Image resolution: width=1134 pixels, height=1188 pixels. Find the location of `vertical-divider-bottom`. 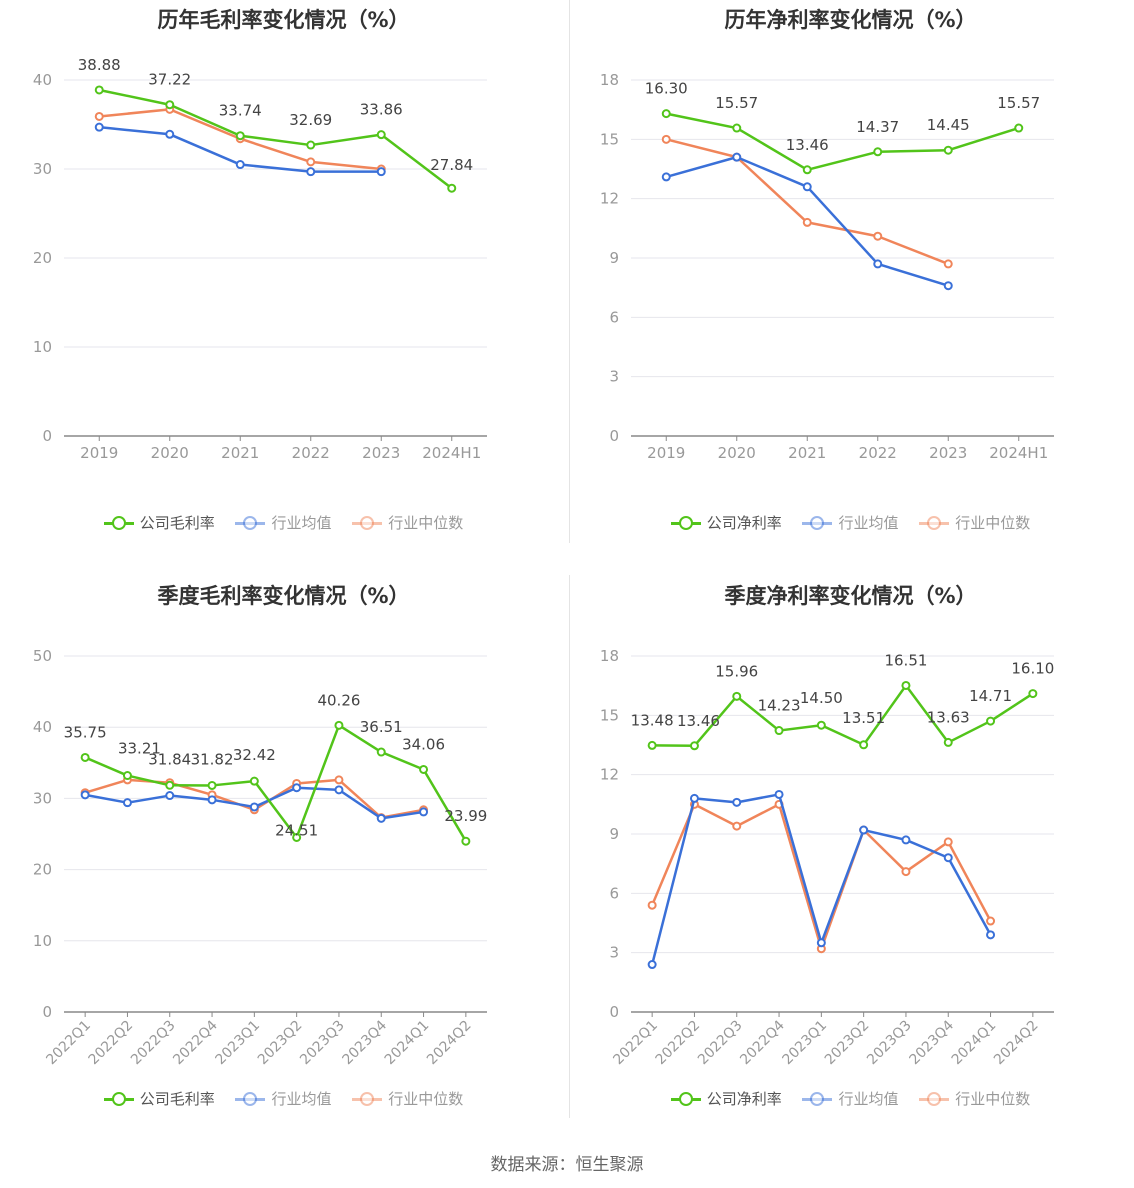

vertical-divider-bottom is located at coordinates (569, 846).